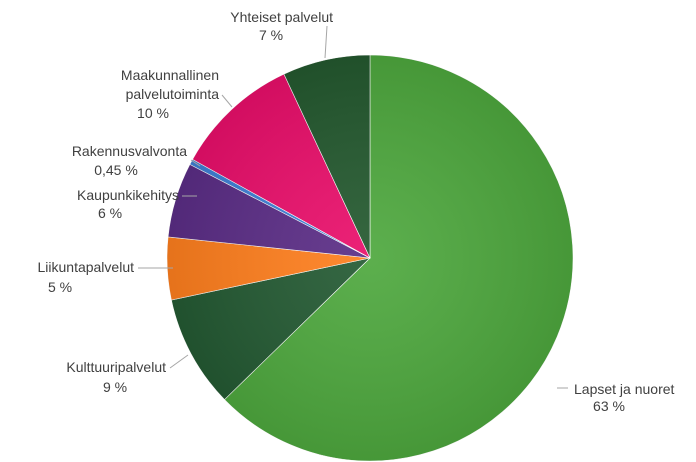  I want to click on slice-value-label: 6 %, so click(110, 213).